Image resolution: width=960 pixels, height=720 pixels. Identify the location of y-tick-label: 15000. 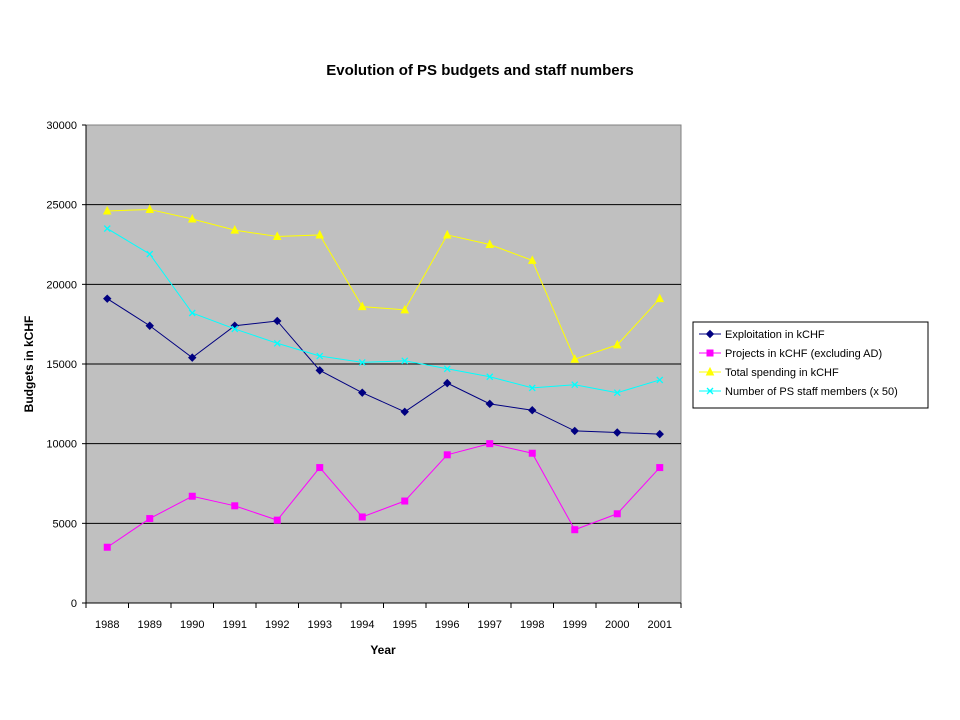
(61, 365).